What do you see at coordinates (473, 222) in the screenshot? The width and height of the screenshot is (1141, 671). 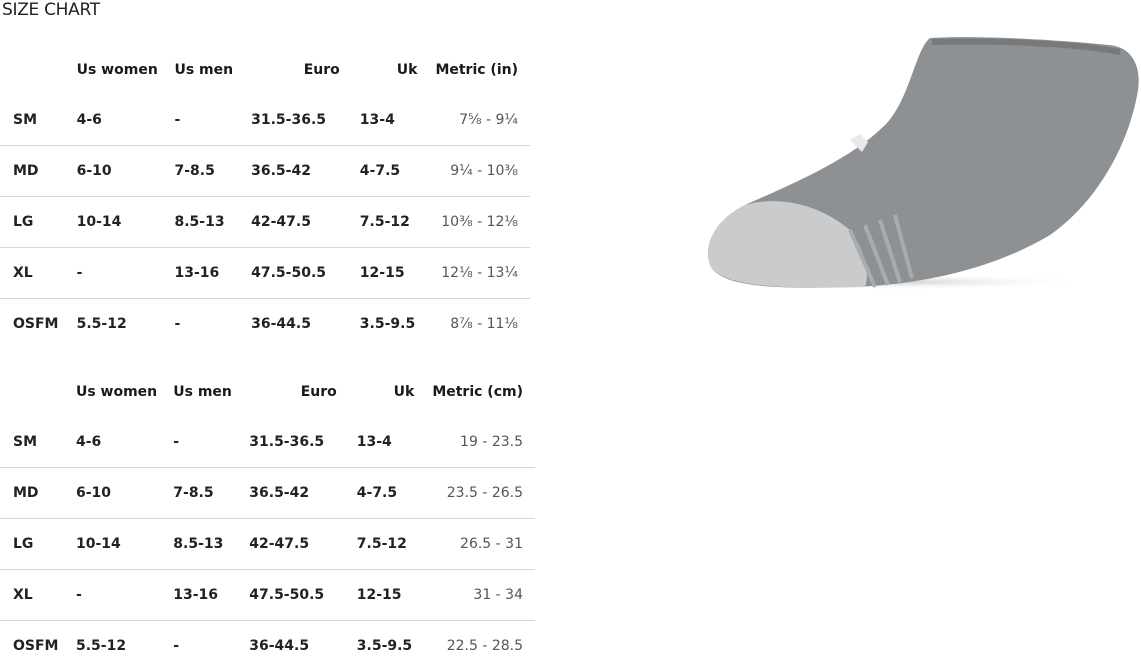 I see `table-cell: 10⅜ - 12⅛` at bounding box center [473, 222].